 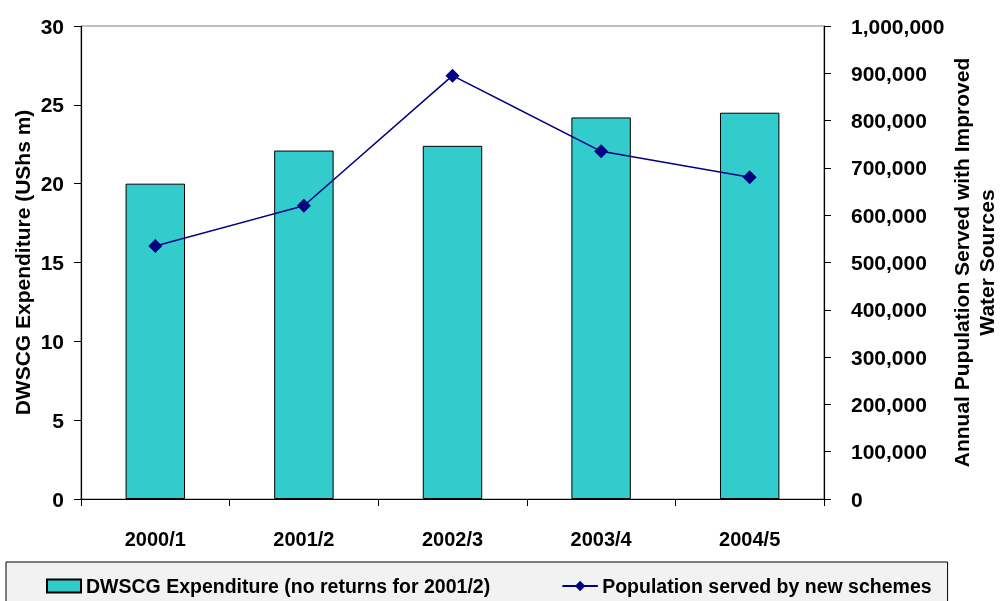 What do you see at coordinates (22, 262) in the screenshot?
I see `y-axis-title: DWSCG Expenditure (UShs m)` at bounding box center [22, 262].